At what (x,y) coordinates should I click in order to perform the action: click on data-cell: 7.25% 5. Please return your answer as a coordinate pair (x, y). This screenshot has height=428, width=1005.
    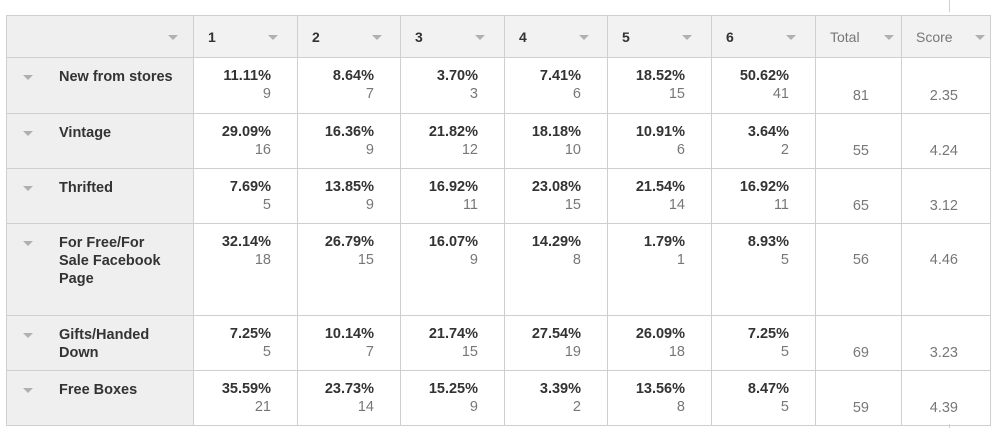
    Looking at the image, I should click on (245, 343).